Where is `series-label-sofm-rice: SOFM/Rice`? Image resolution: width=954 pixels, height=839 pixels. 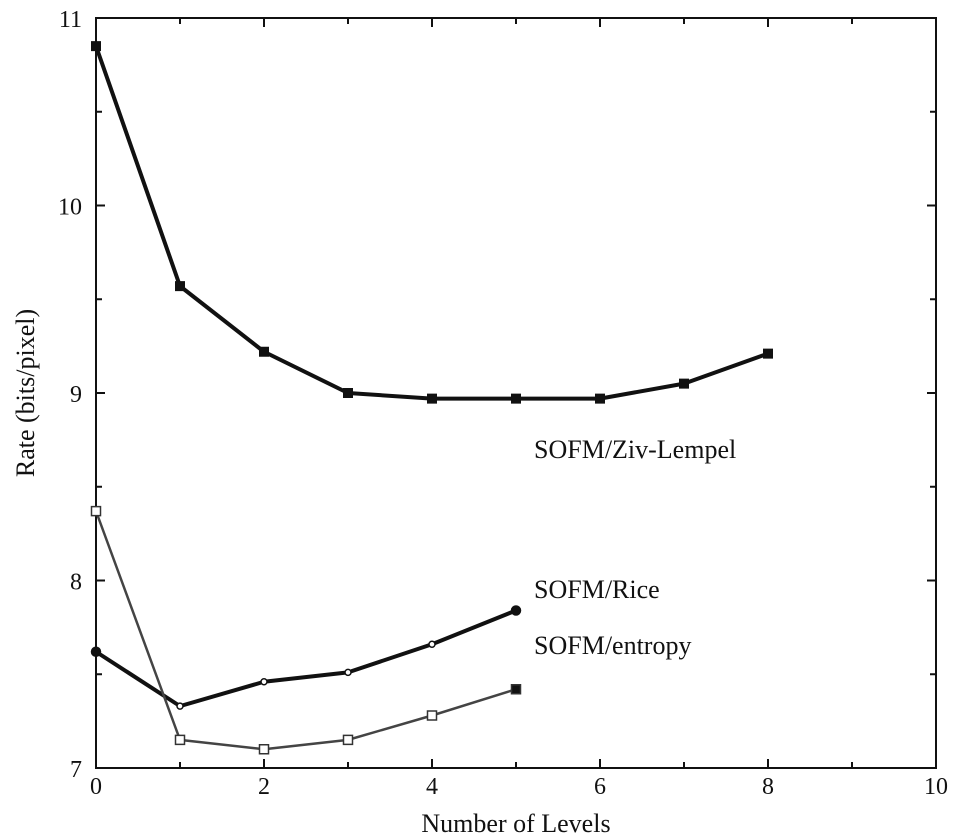 series-label-sofm-rice: SOFM/Rice is located at coordinates (597, 589).